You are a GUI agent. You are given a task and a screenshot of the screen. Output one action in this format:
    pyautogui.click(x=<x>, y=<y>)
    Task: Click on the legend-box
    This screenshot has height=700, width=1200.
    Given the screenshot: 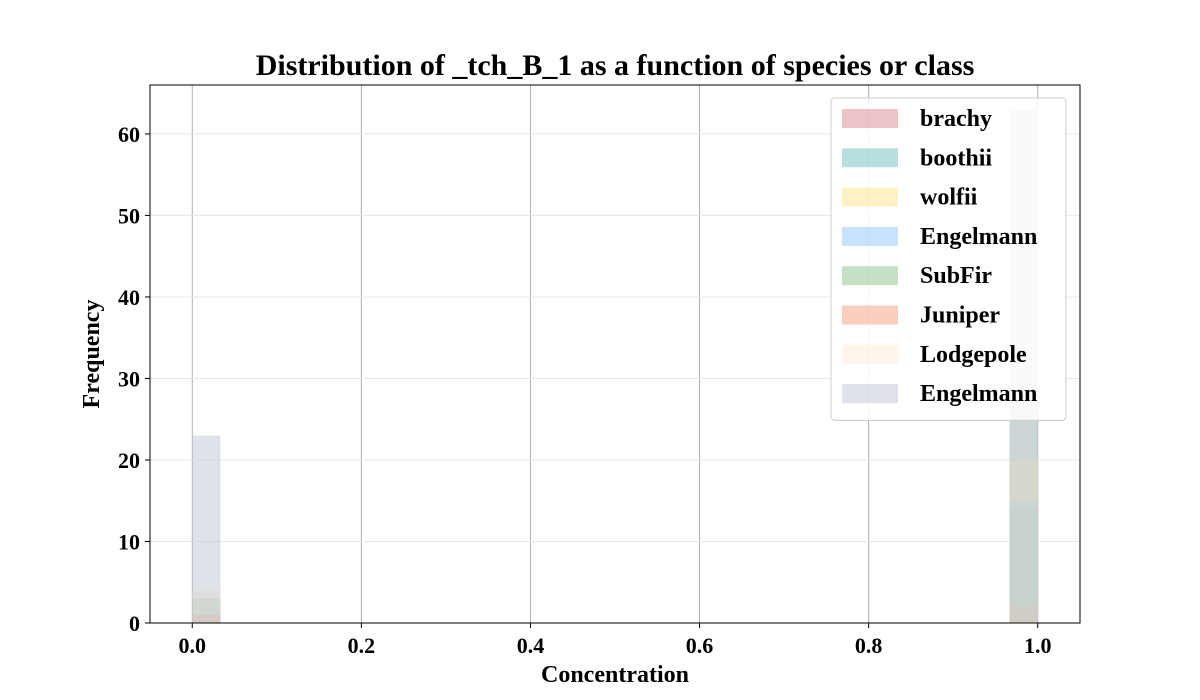 What is the action you would take?
    pyautogui.click(x=948, y=259)
    